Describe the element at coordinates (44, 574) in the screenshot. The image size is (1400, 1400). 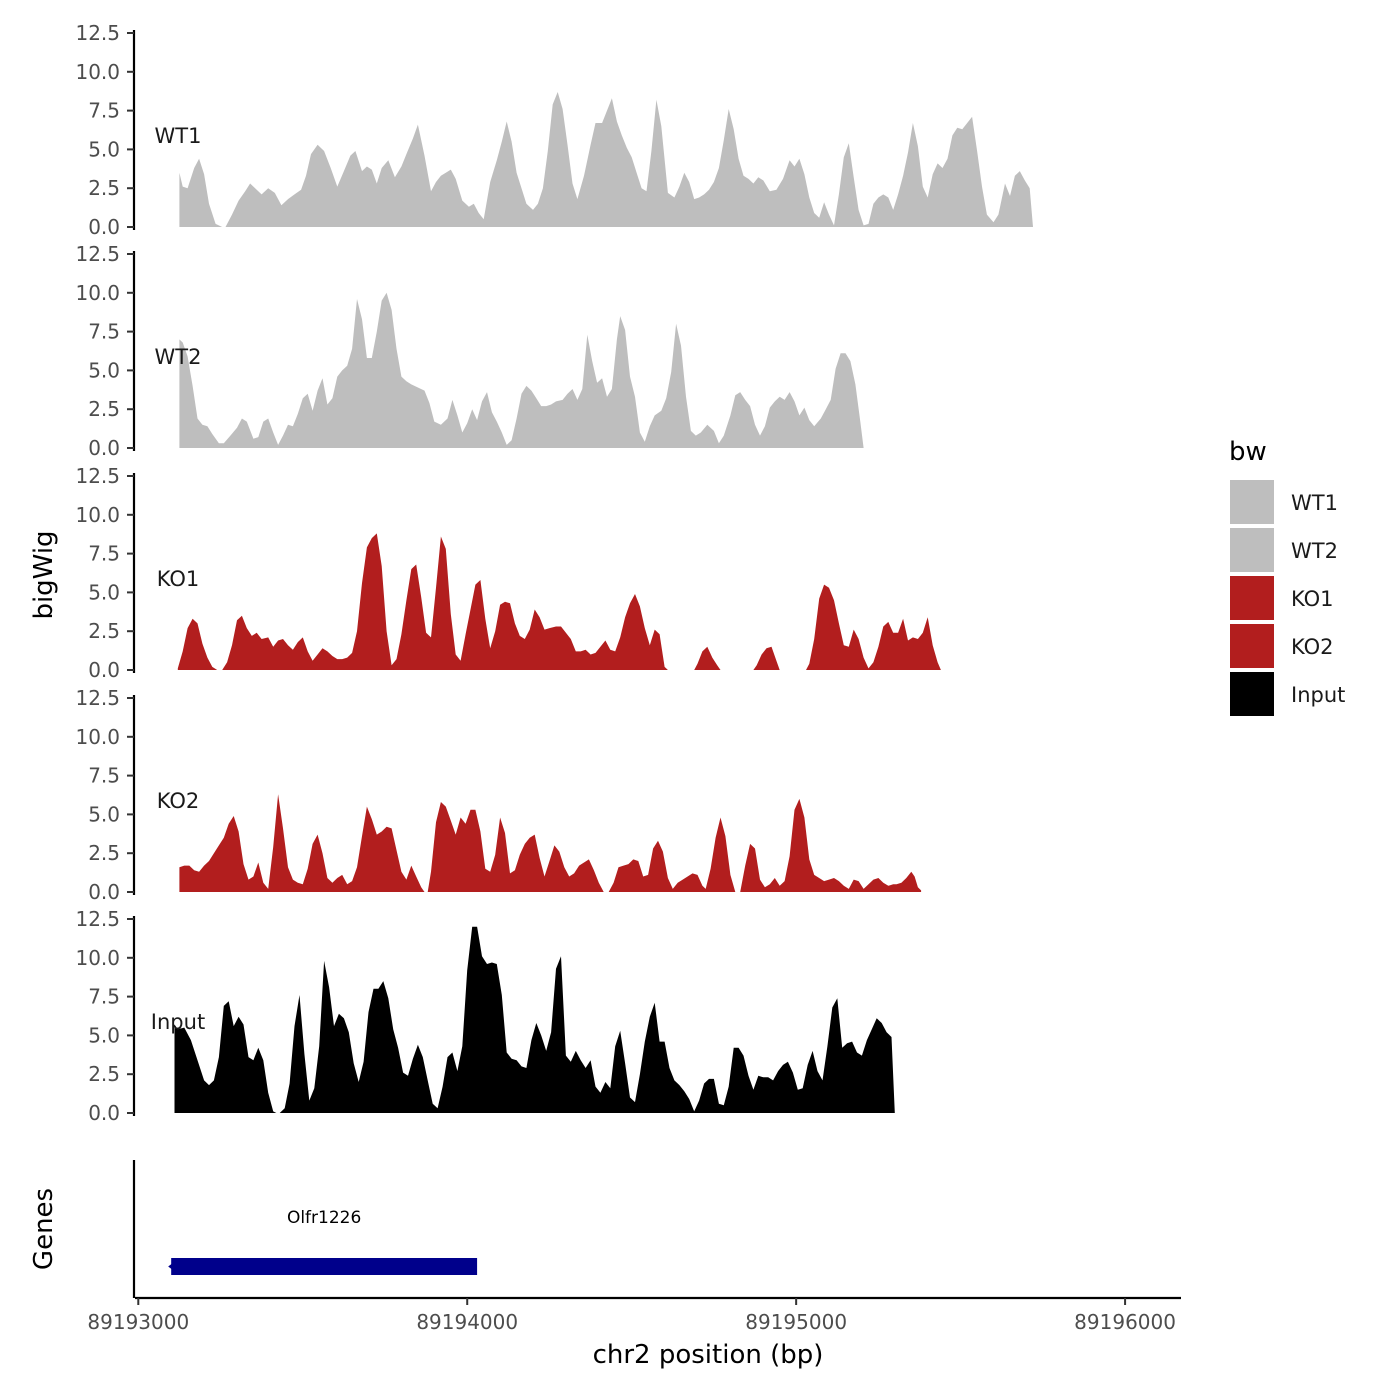
I see `y-axis-title: bigWig` at that location.